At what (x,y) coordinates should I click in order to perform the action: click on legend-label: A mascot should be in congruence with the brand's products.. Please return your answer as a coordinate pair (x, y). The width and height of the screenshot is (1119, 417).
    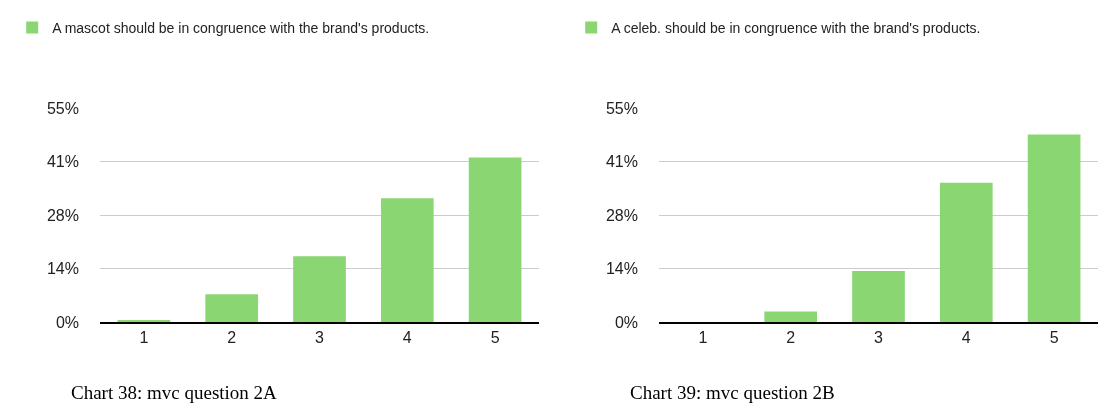
    Looking at the image, I should click on (241, 27).